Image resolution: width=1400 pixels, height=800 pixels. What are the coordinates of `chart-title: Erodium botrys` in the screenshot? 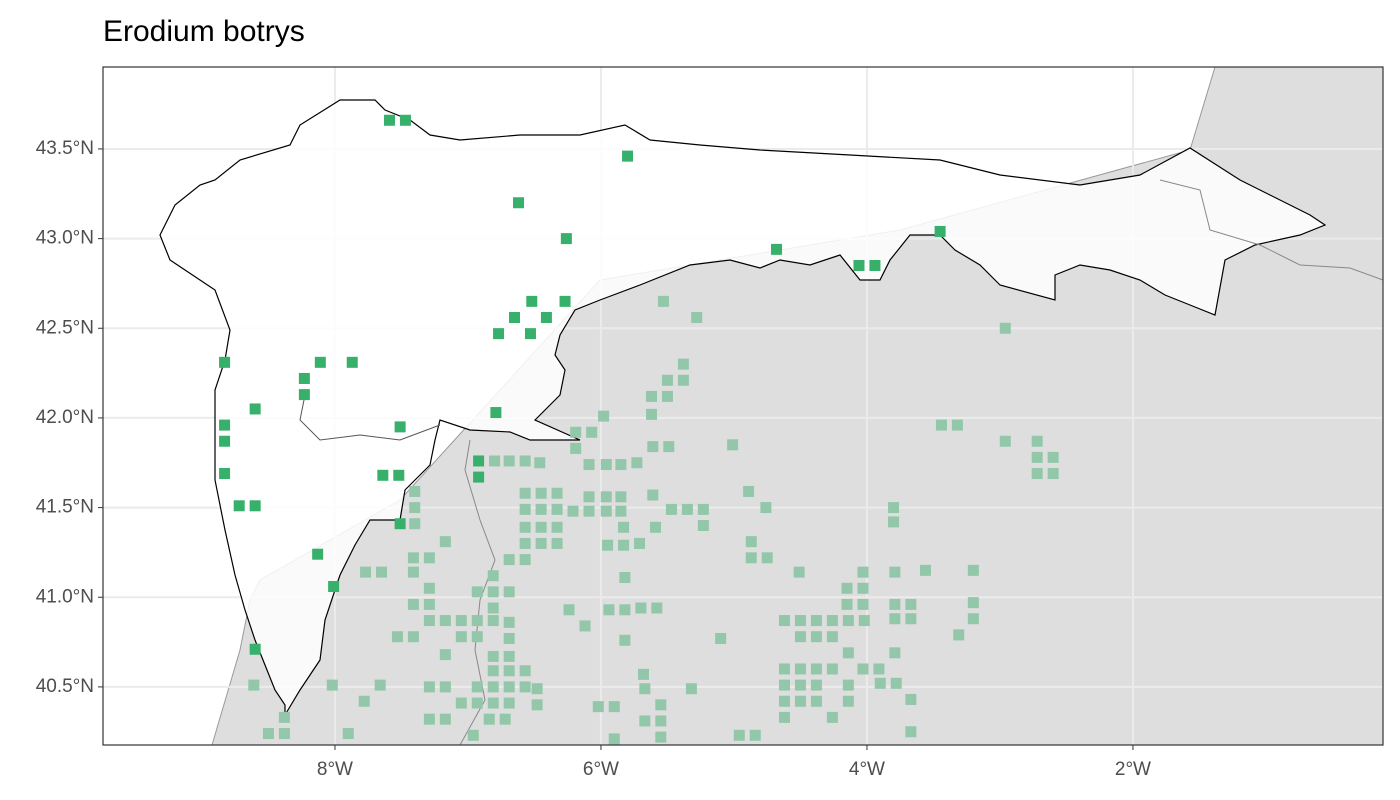 It's located at (204, 31).